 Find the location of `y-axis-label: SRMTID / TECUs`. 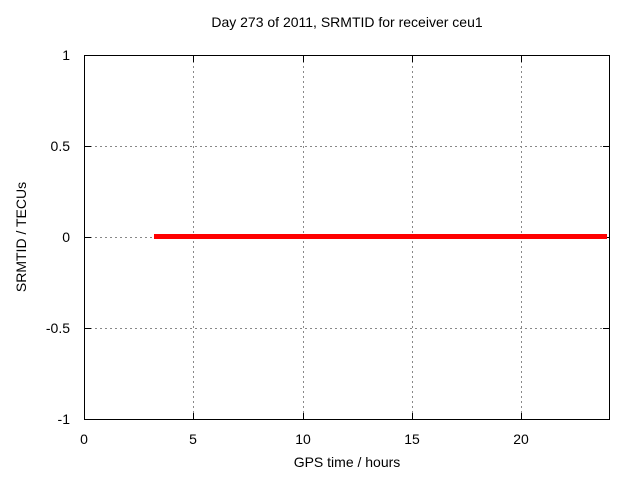

y-axis-label: SRMTID / TECUs is located at coordinates (21, 237).